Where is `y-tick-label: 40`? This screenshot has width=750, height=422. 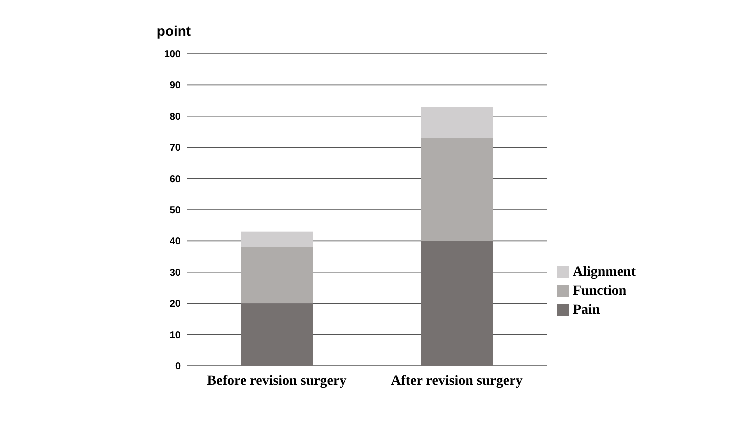 y-tick-label: 40 is located at coordinates (176, 242).